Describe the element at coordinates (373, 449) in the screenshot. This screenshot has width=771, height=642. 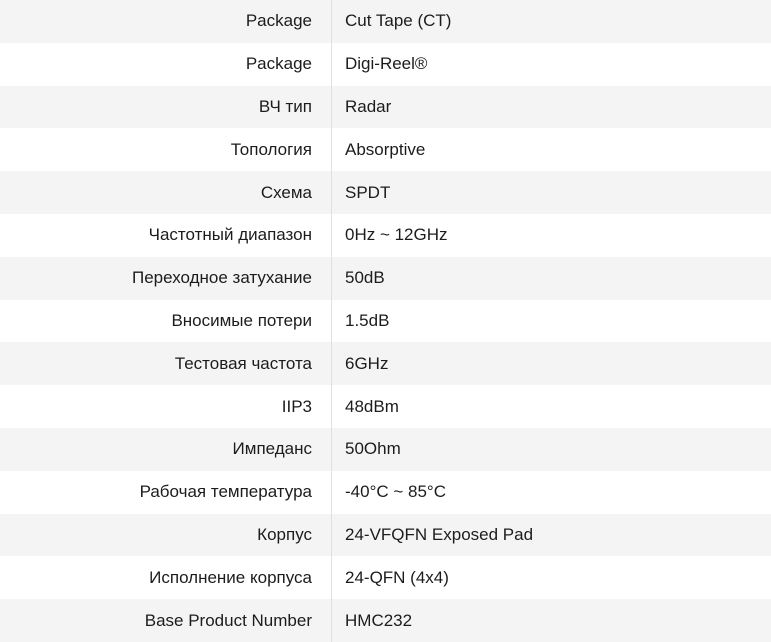
I see `spec-attribute-value: 50Ohm` at that location.